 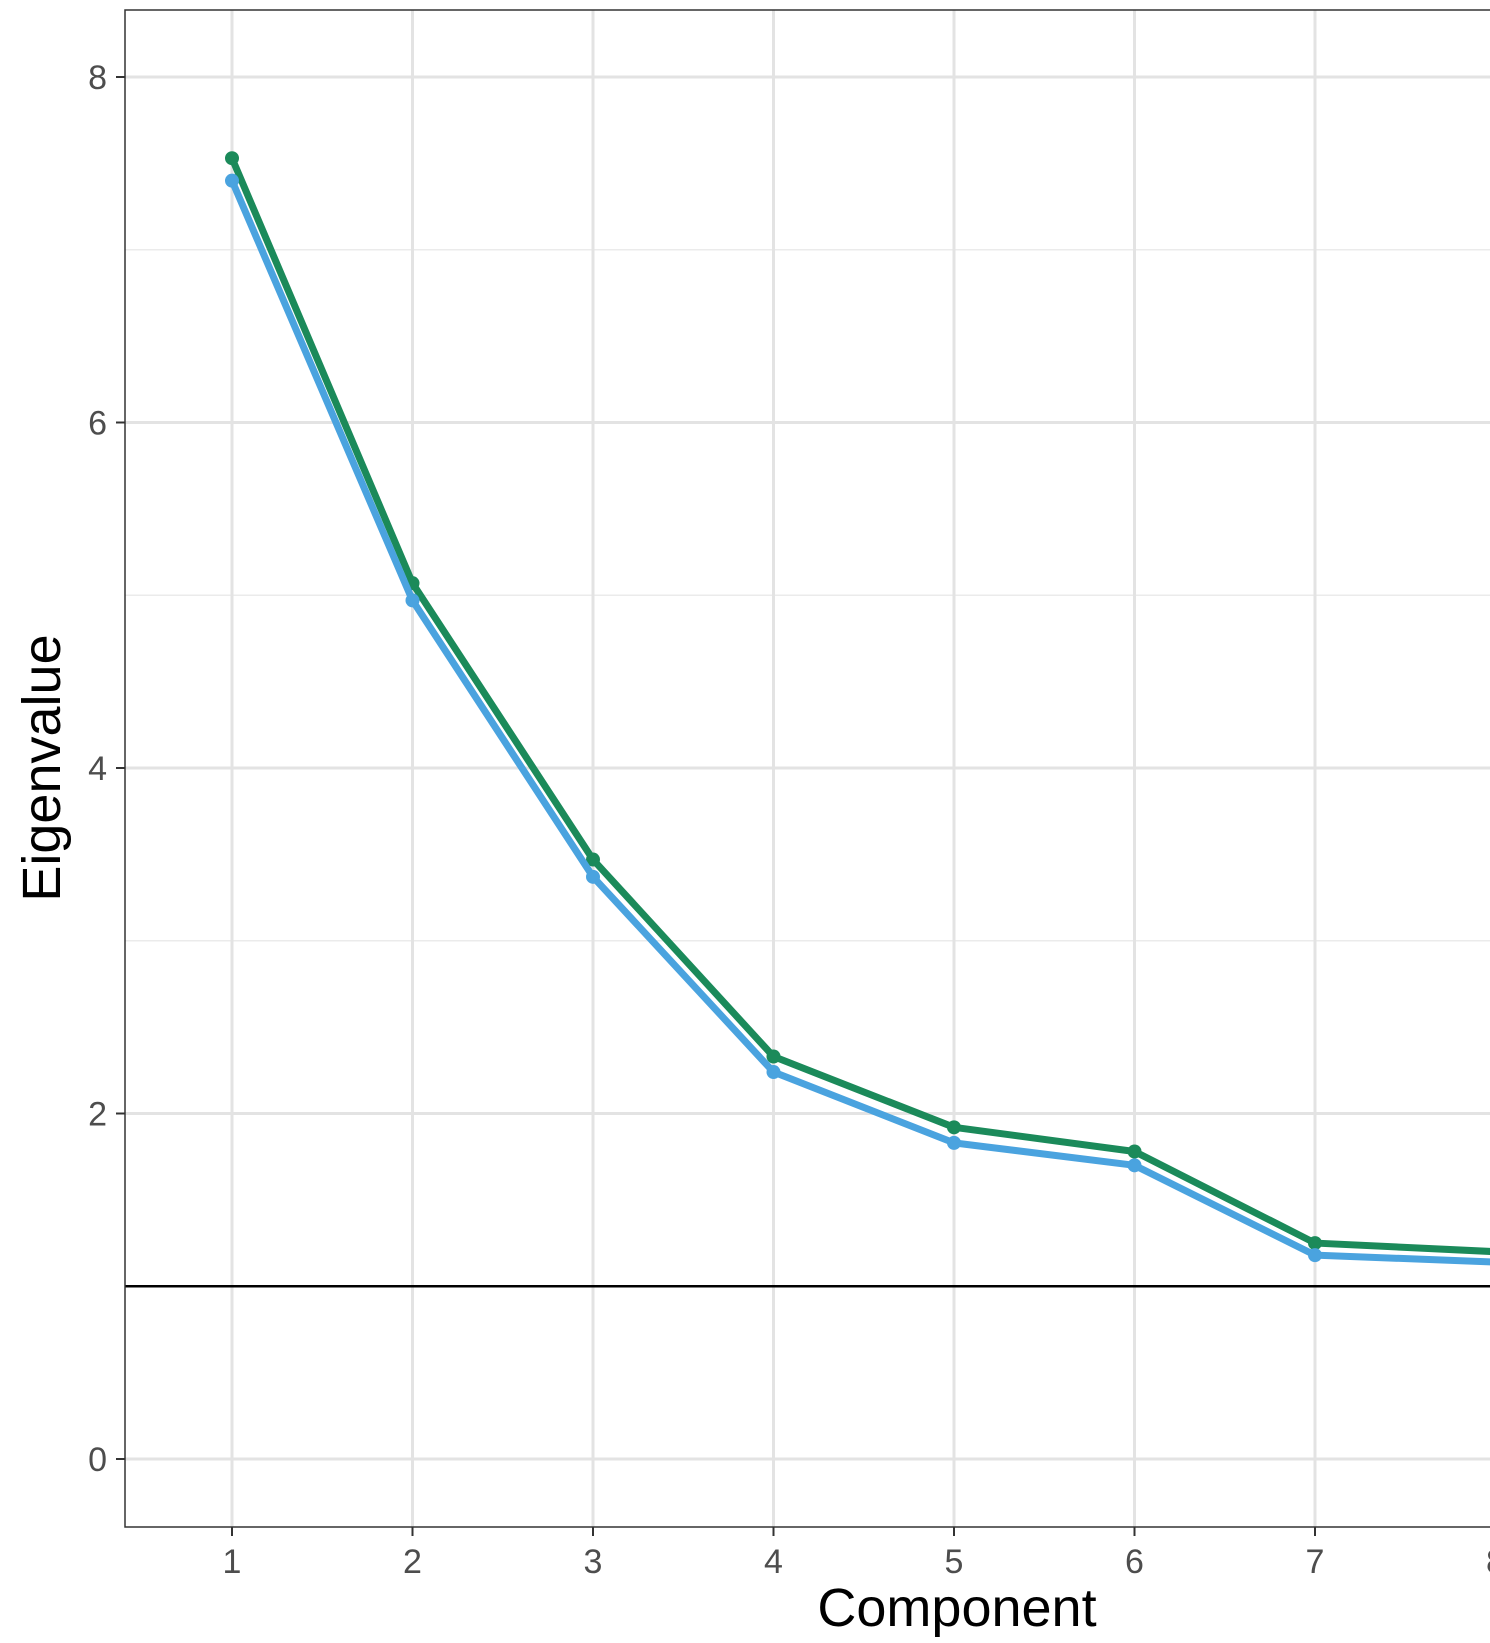 What do you see at coordinates (232, 1562) in the screenshot?
I see `x-tick-label: 1` at bounding box center [232, 1562].